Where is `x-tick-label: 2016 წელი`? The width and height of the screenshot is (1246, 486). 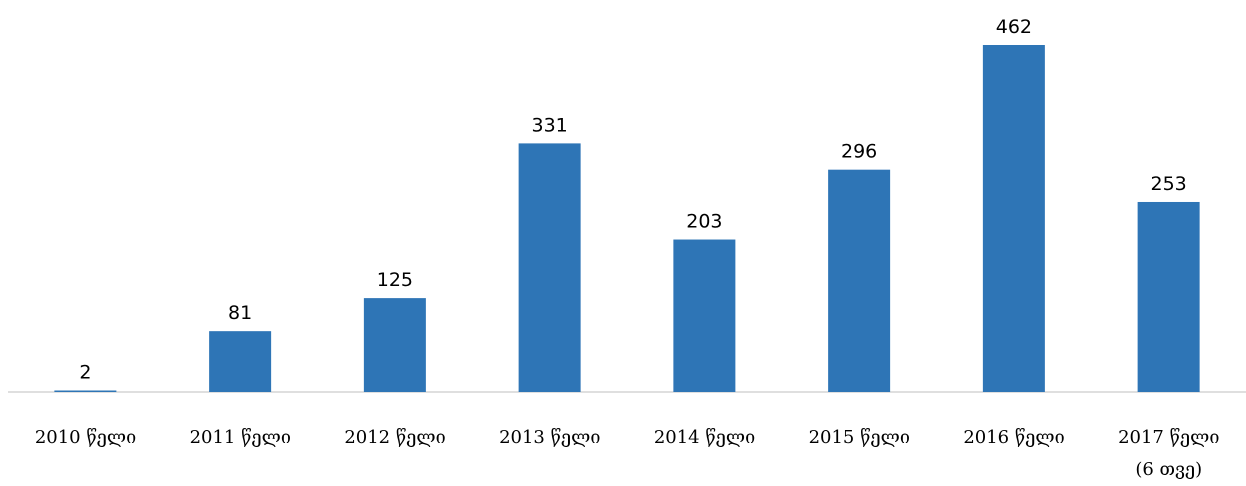
x-tick-label: 2016 წელი is located at coordinates (1014, 437).